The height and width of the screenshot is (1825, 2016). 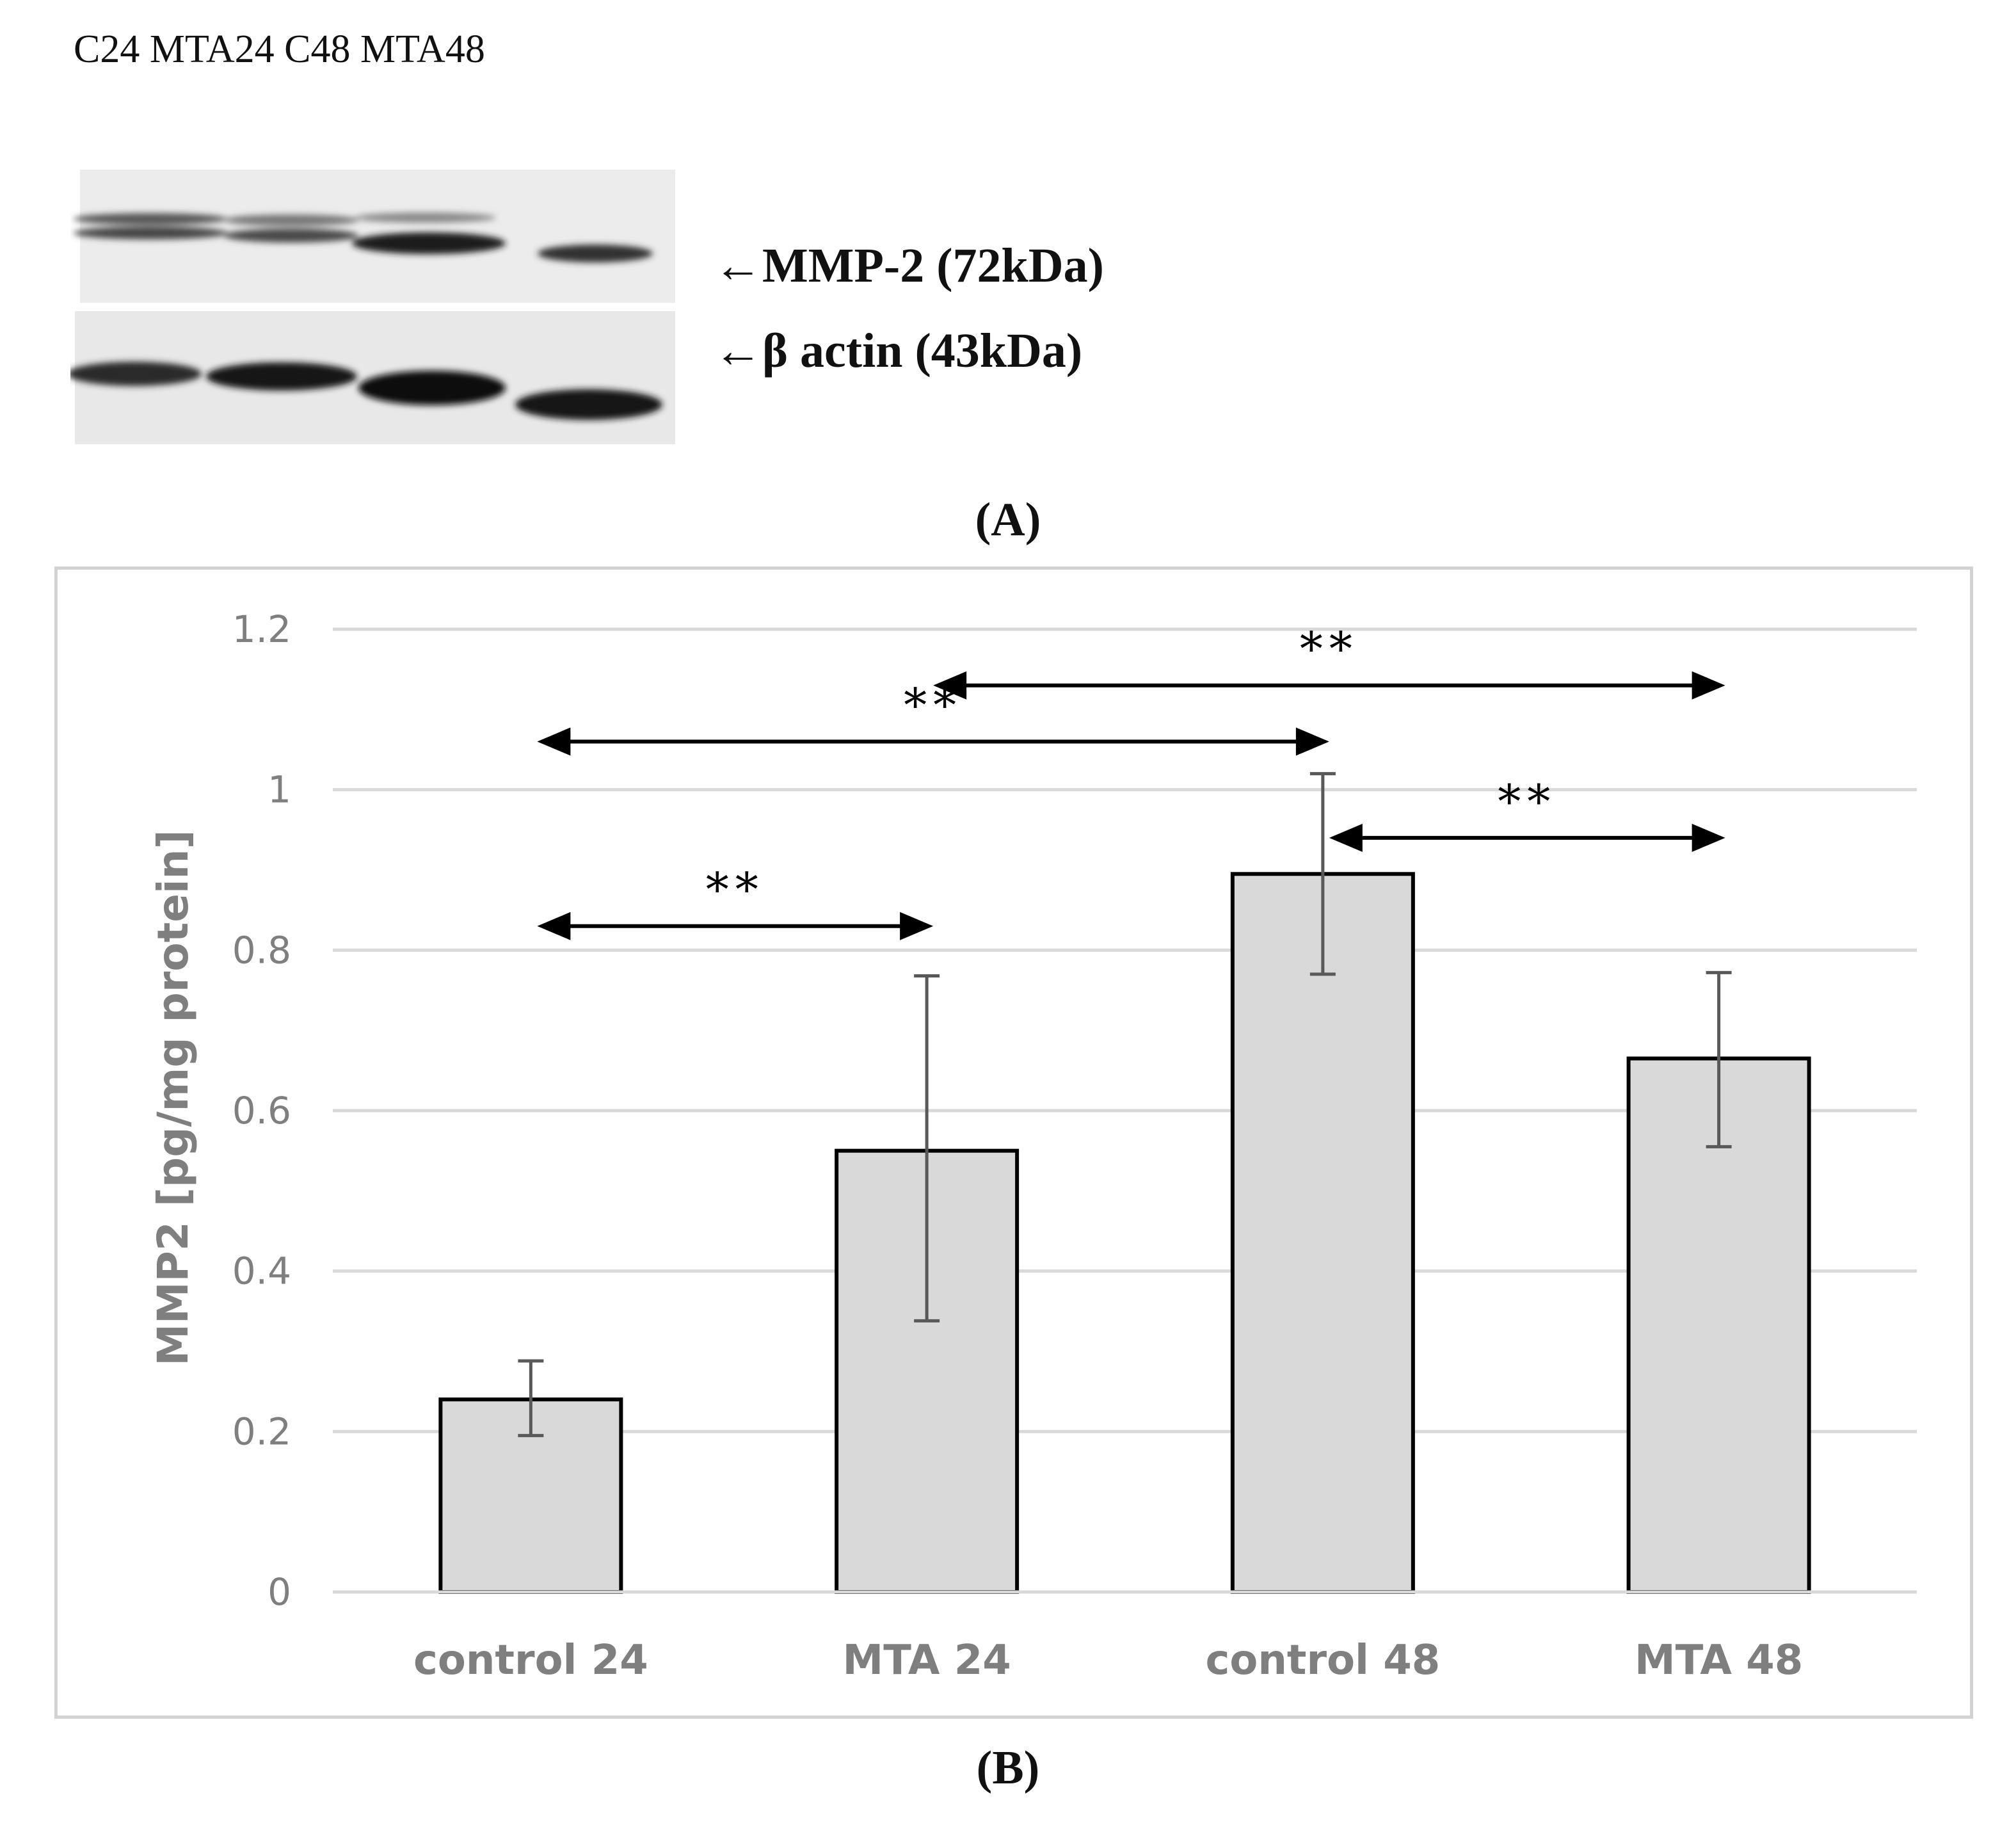 What do you see at coordinates (173, 1098) in the screenshot?
I see `y-axis-label: MMP2 [pg/mg protein]` at bounding box center [173, 1098].